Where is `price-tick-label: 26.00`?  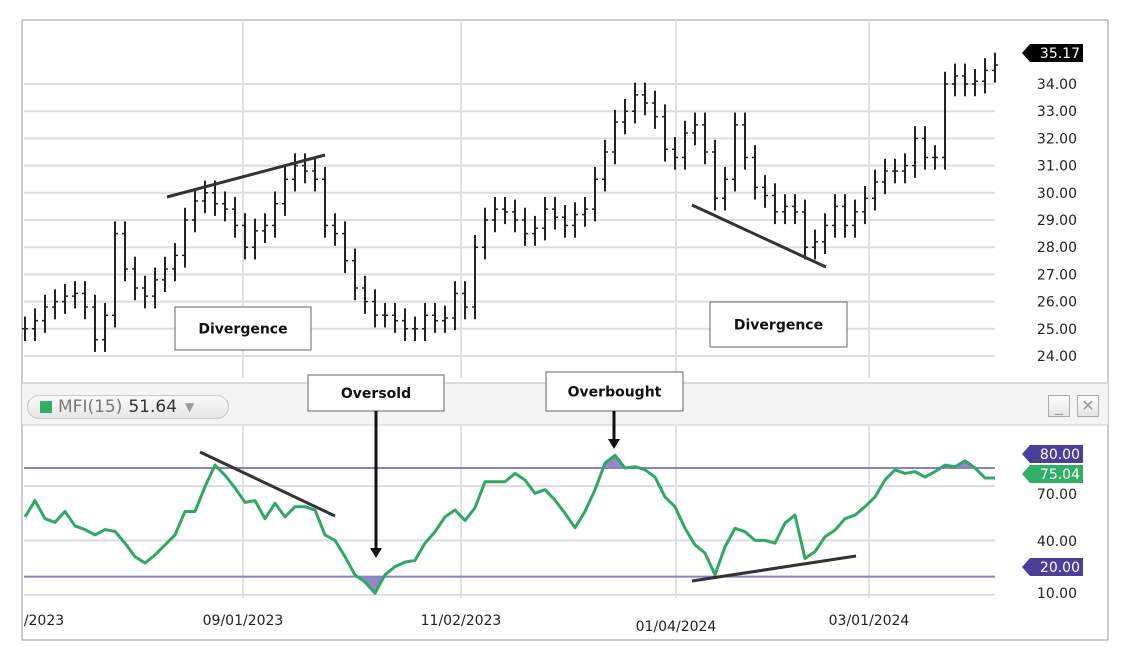 price-tick-label: 26.00 is located at coordinates (1057, 303).